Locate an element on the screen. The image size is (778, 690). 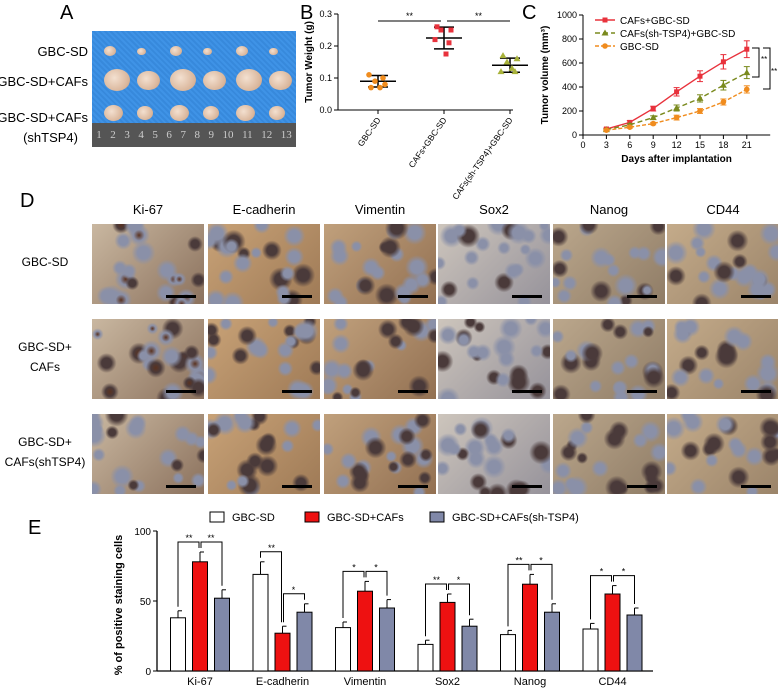
x-tick-label: GBC-SD is located at coordinates (368, 131).